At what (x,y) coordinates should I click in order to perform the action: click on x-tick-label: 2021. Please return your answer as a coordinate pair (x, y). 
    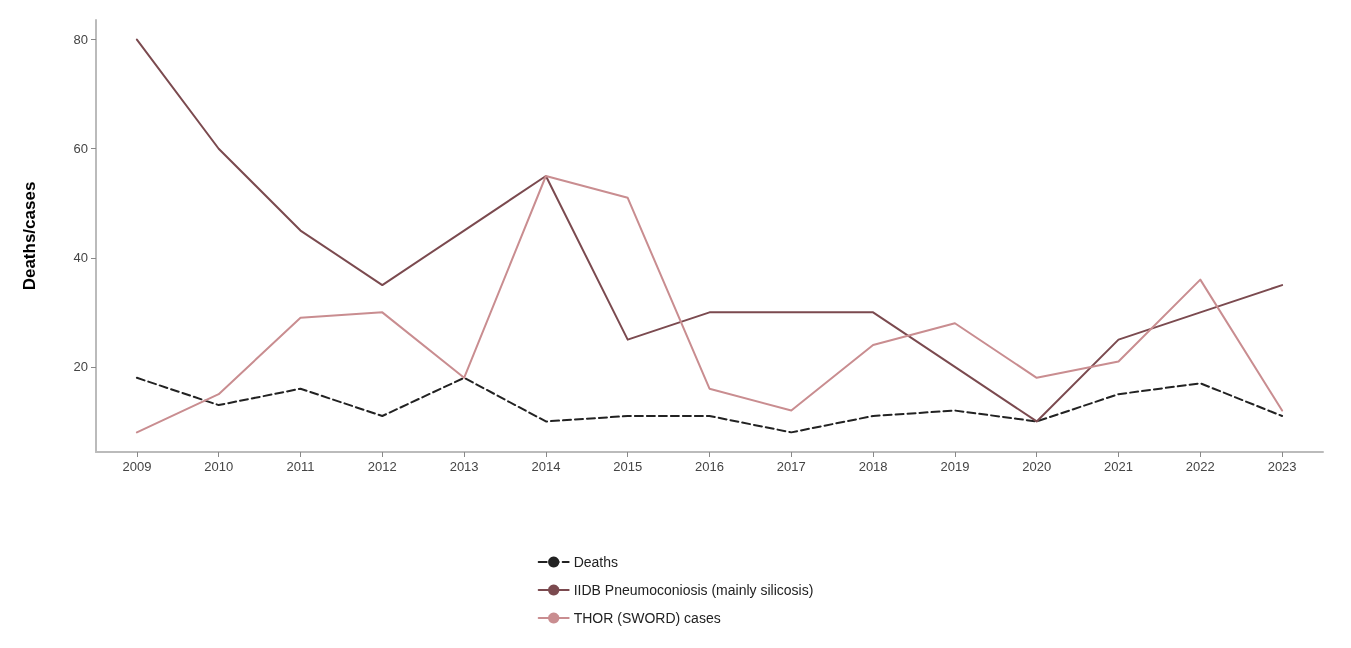
    Looking at the image, I should click on (1118, 466).